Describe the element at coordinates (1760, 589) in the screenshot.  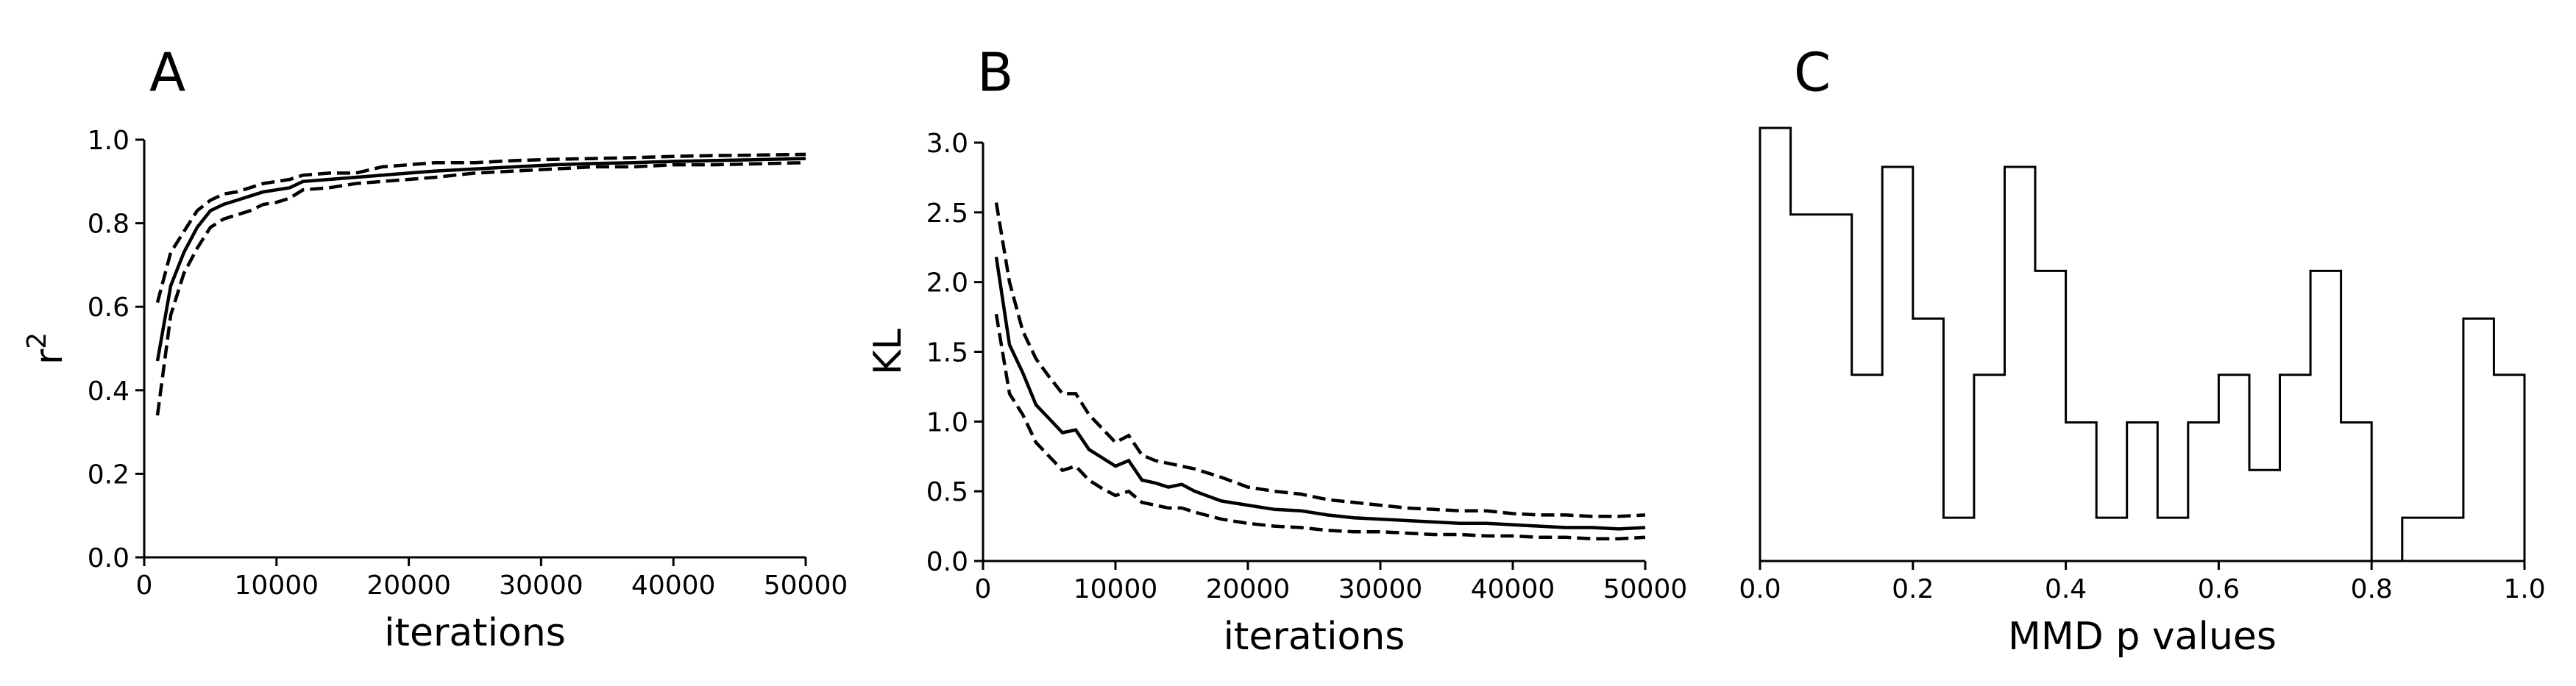
I see `x-tick-label: 0.0` at that location.